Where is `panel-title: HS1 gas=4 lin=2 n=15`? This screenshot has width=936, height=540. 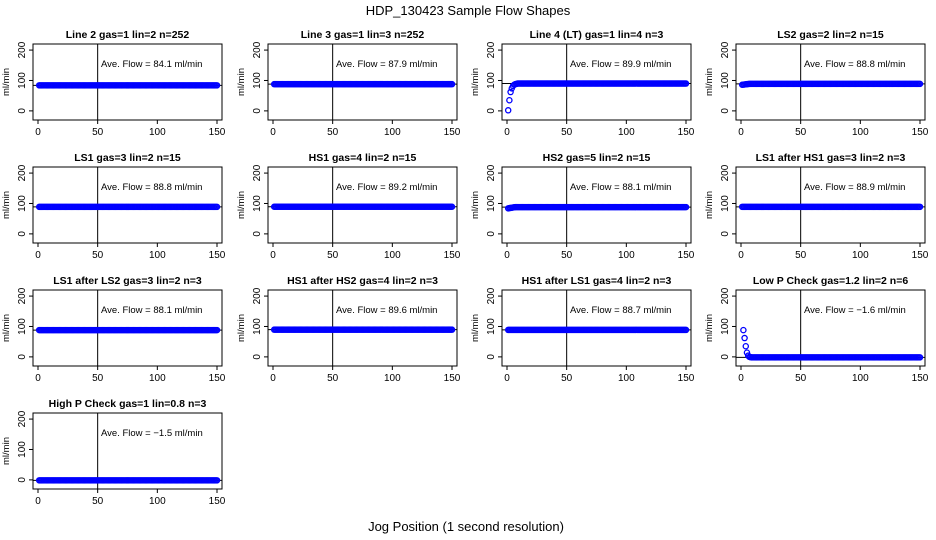
panel-title: HS1 gas=4 lin=2 n=15 is located at coordinates (363, 158).